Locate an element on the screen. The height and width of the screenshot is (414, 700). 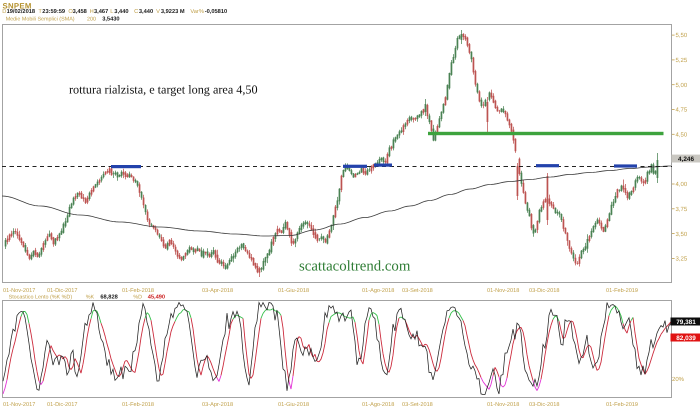
svg-text: 3,5430 is located at coordinates (110, 20).